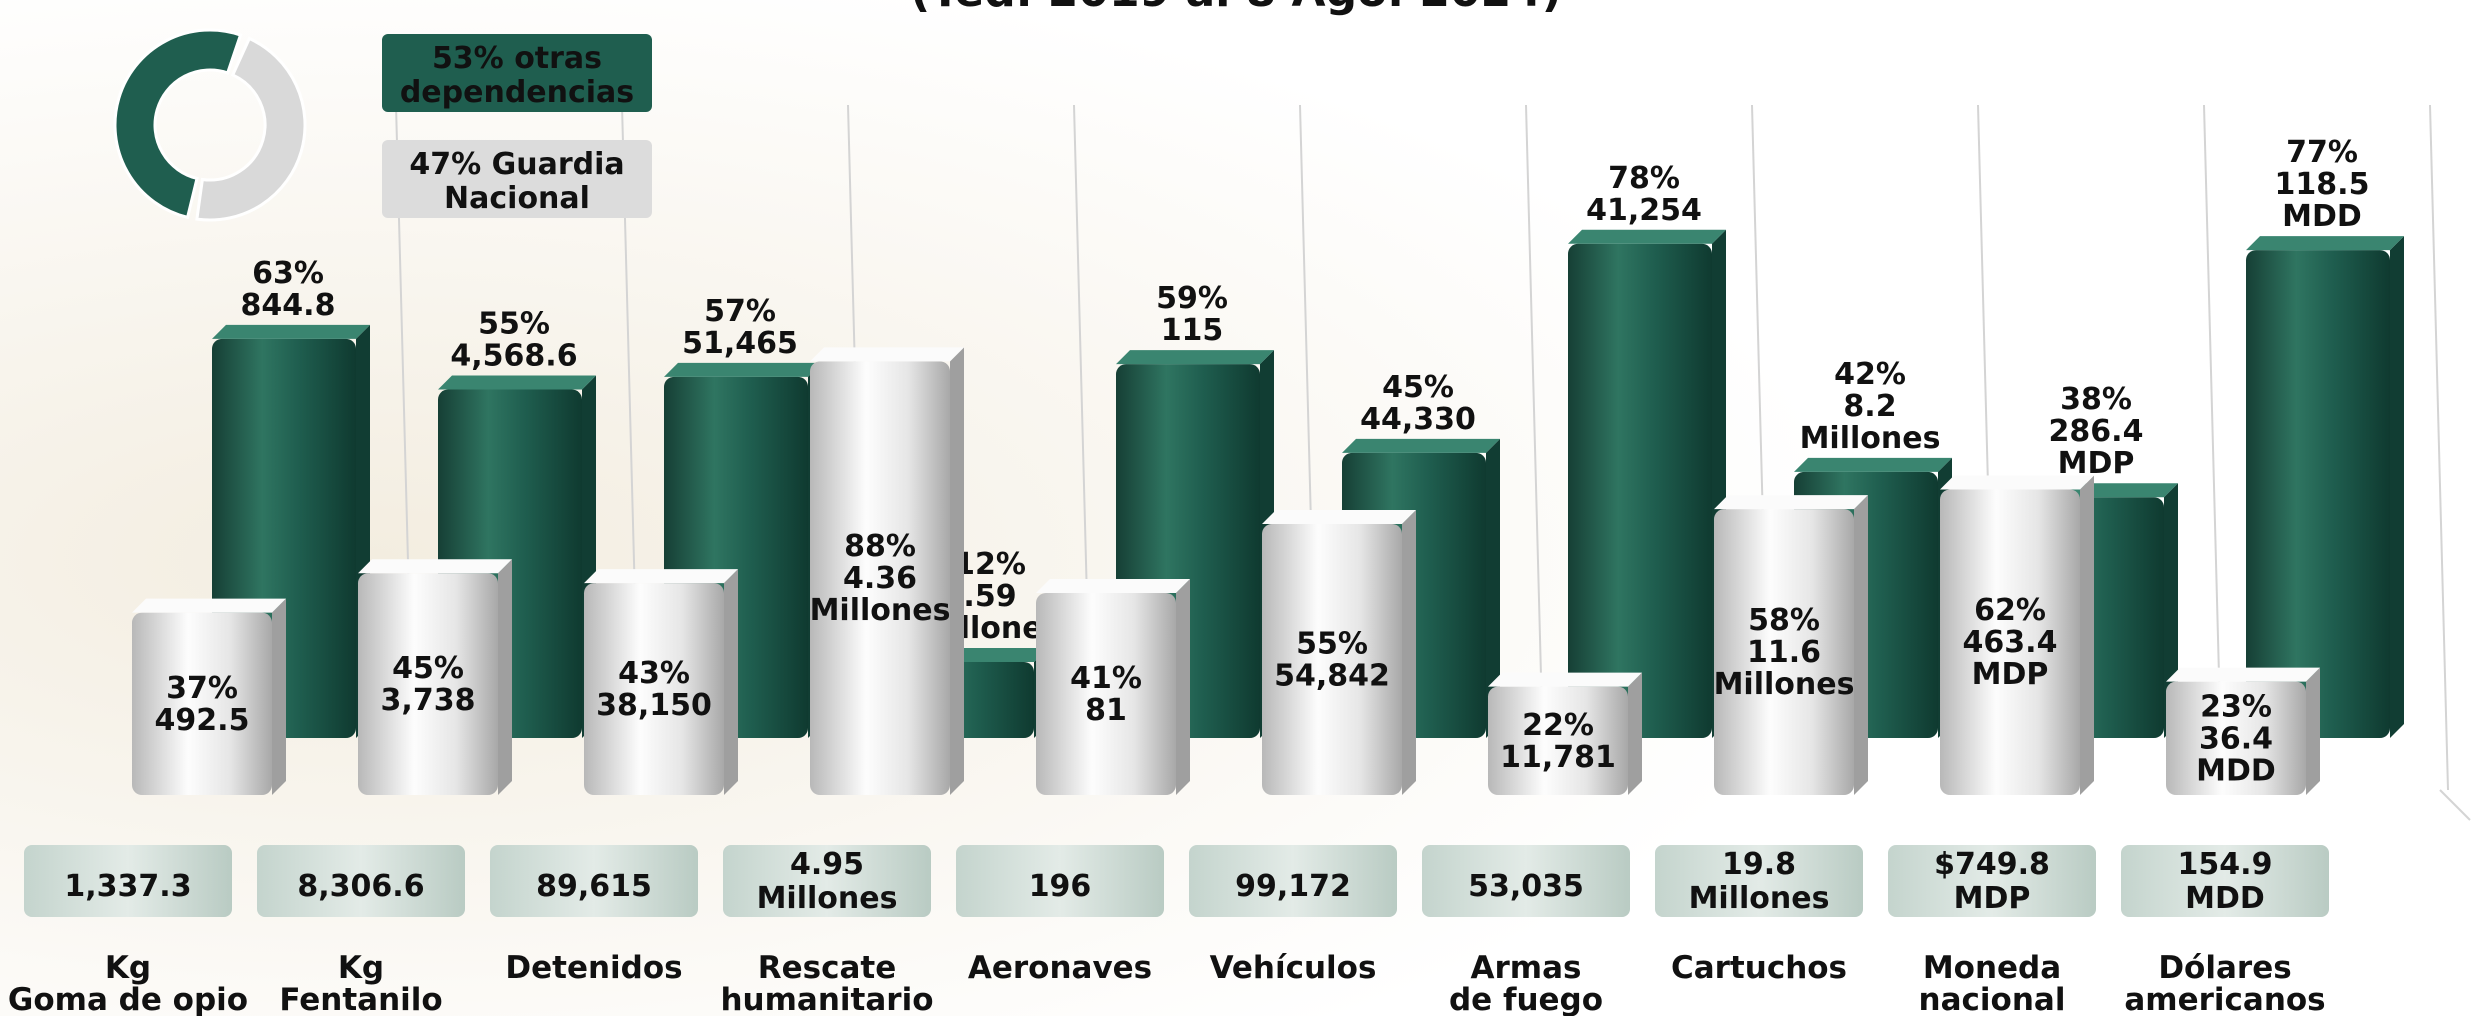 The height and width of the screenshot is (1016, 2473). Describe the element at coordinates (1060, 968) in the screenshot. I see `category-label: Aeronaves` at that location.